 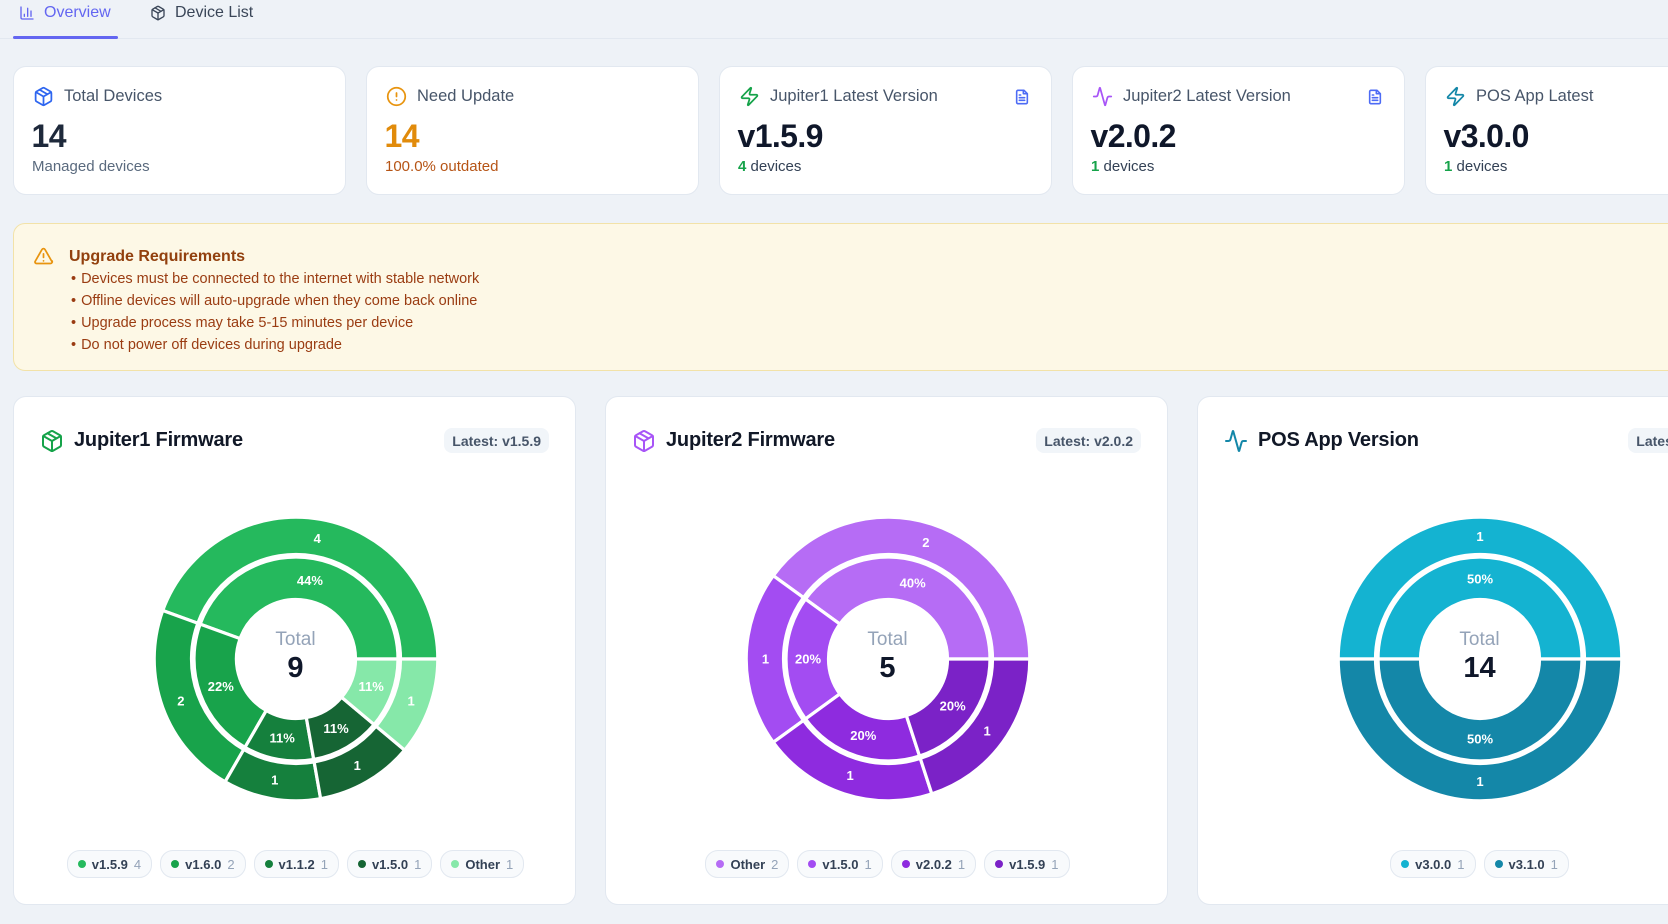 I want to click on svg-text: 40%, so click(x=912, y=583).